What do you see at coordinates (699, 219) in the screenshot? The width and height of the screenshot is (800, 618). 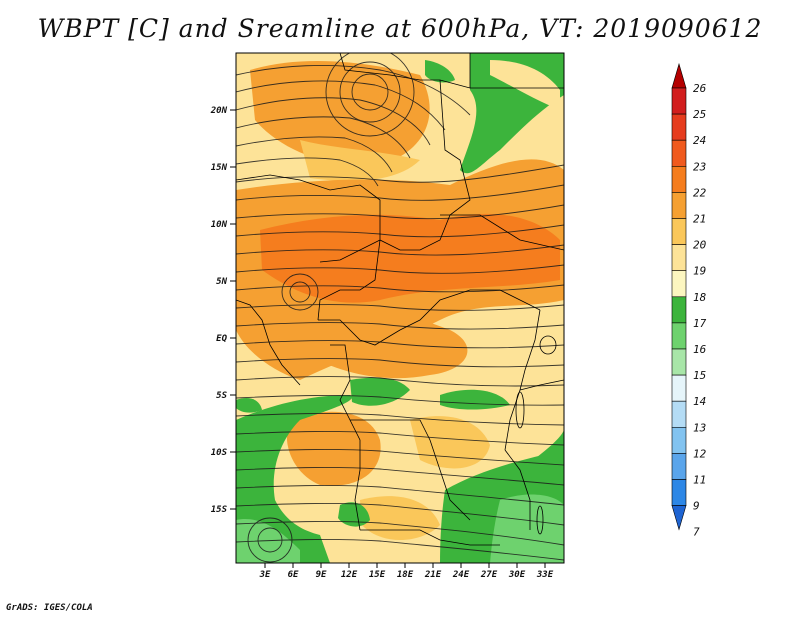 I see `colorbar-label: 21` at bounding box center [699, 219].